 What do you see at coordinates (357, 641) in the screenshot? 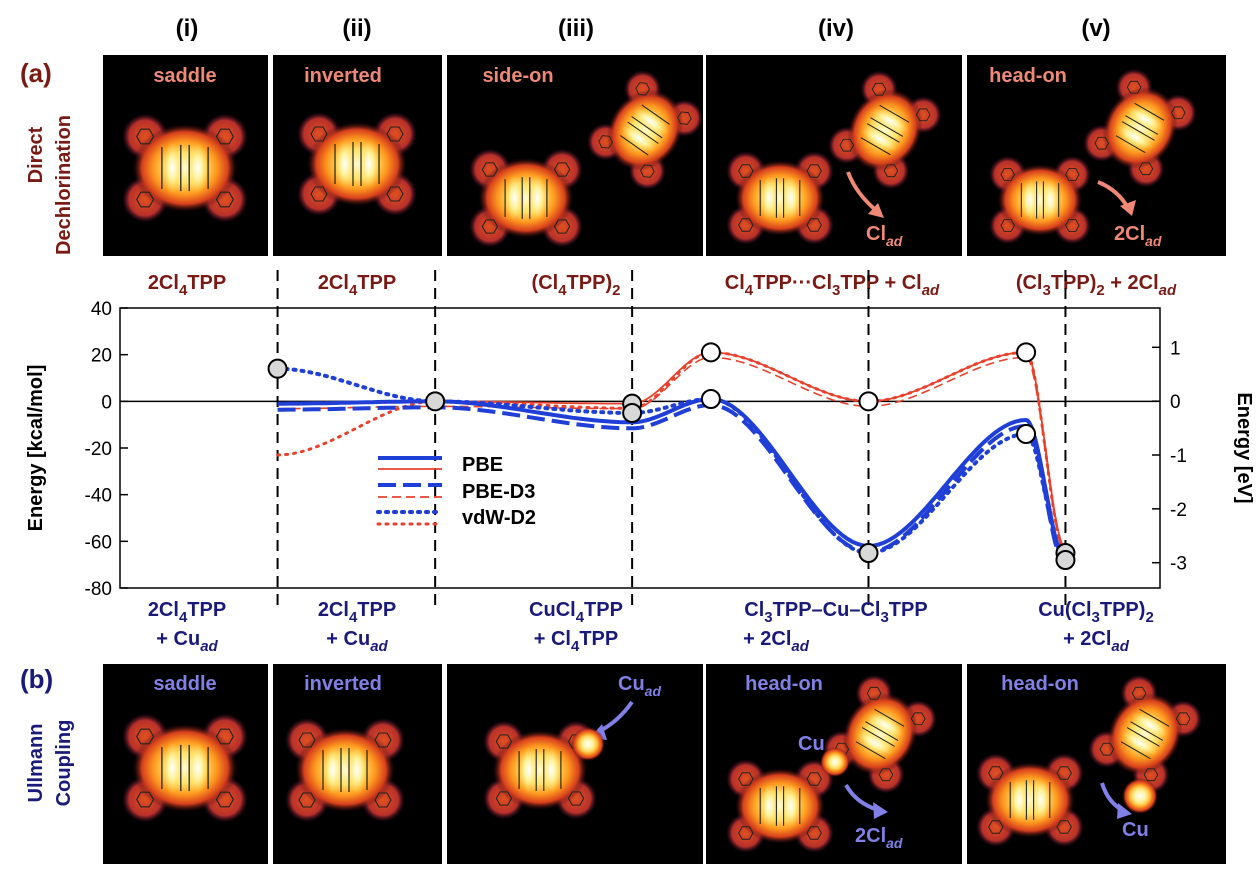
I see `panel-b-species-label-2: + Cuad` at bounding box center [357, 641].